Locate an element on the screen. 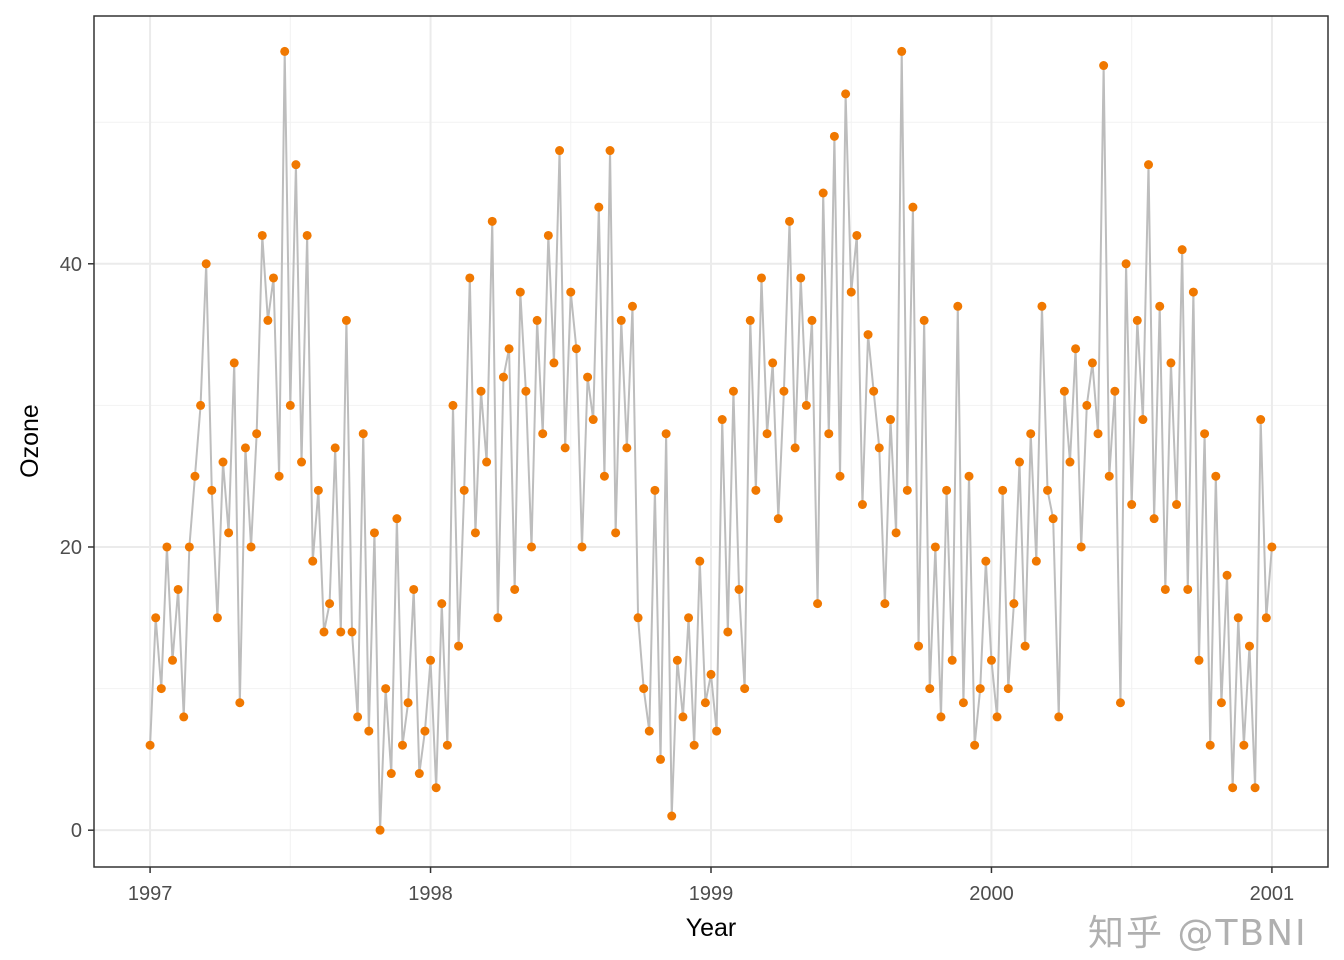 This screenshot has width=1344, height=960. y-axis: 0 20 40 is located at coordinates (77, 548).